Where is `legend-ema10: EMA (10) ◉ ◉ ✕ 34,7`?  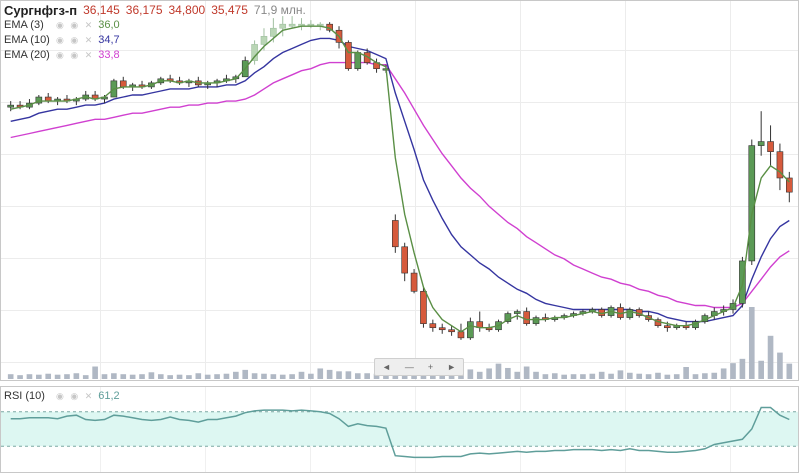 legend-ema10: EMA (10) ◉ ◉ ✕ 34,7 is located at coordinates (158, 40).